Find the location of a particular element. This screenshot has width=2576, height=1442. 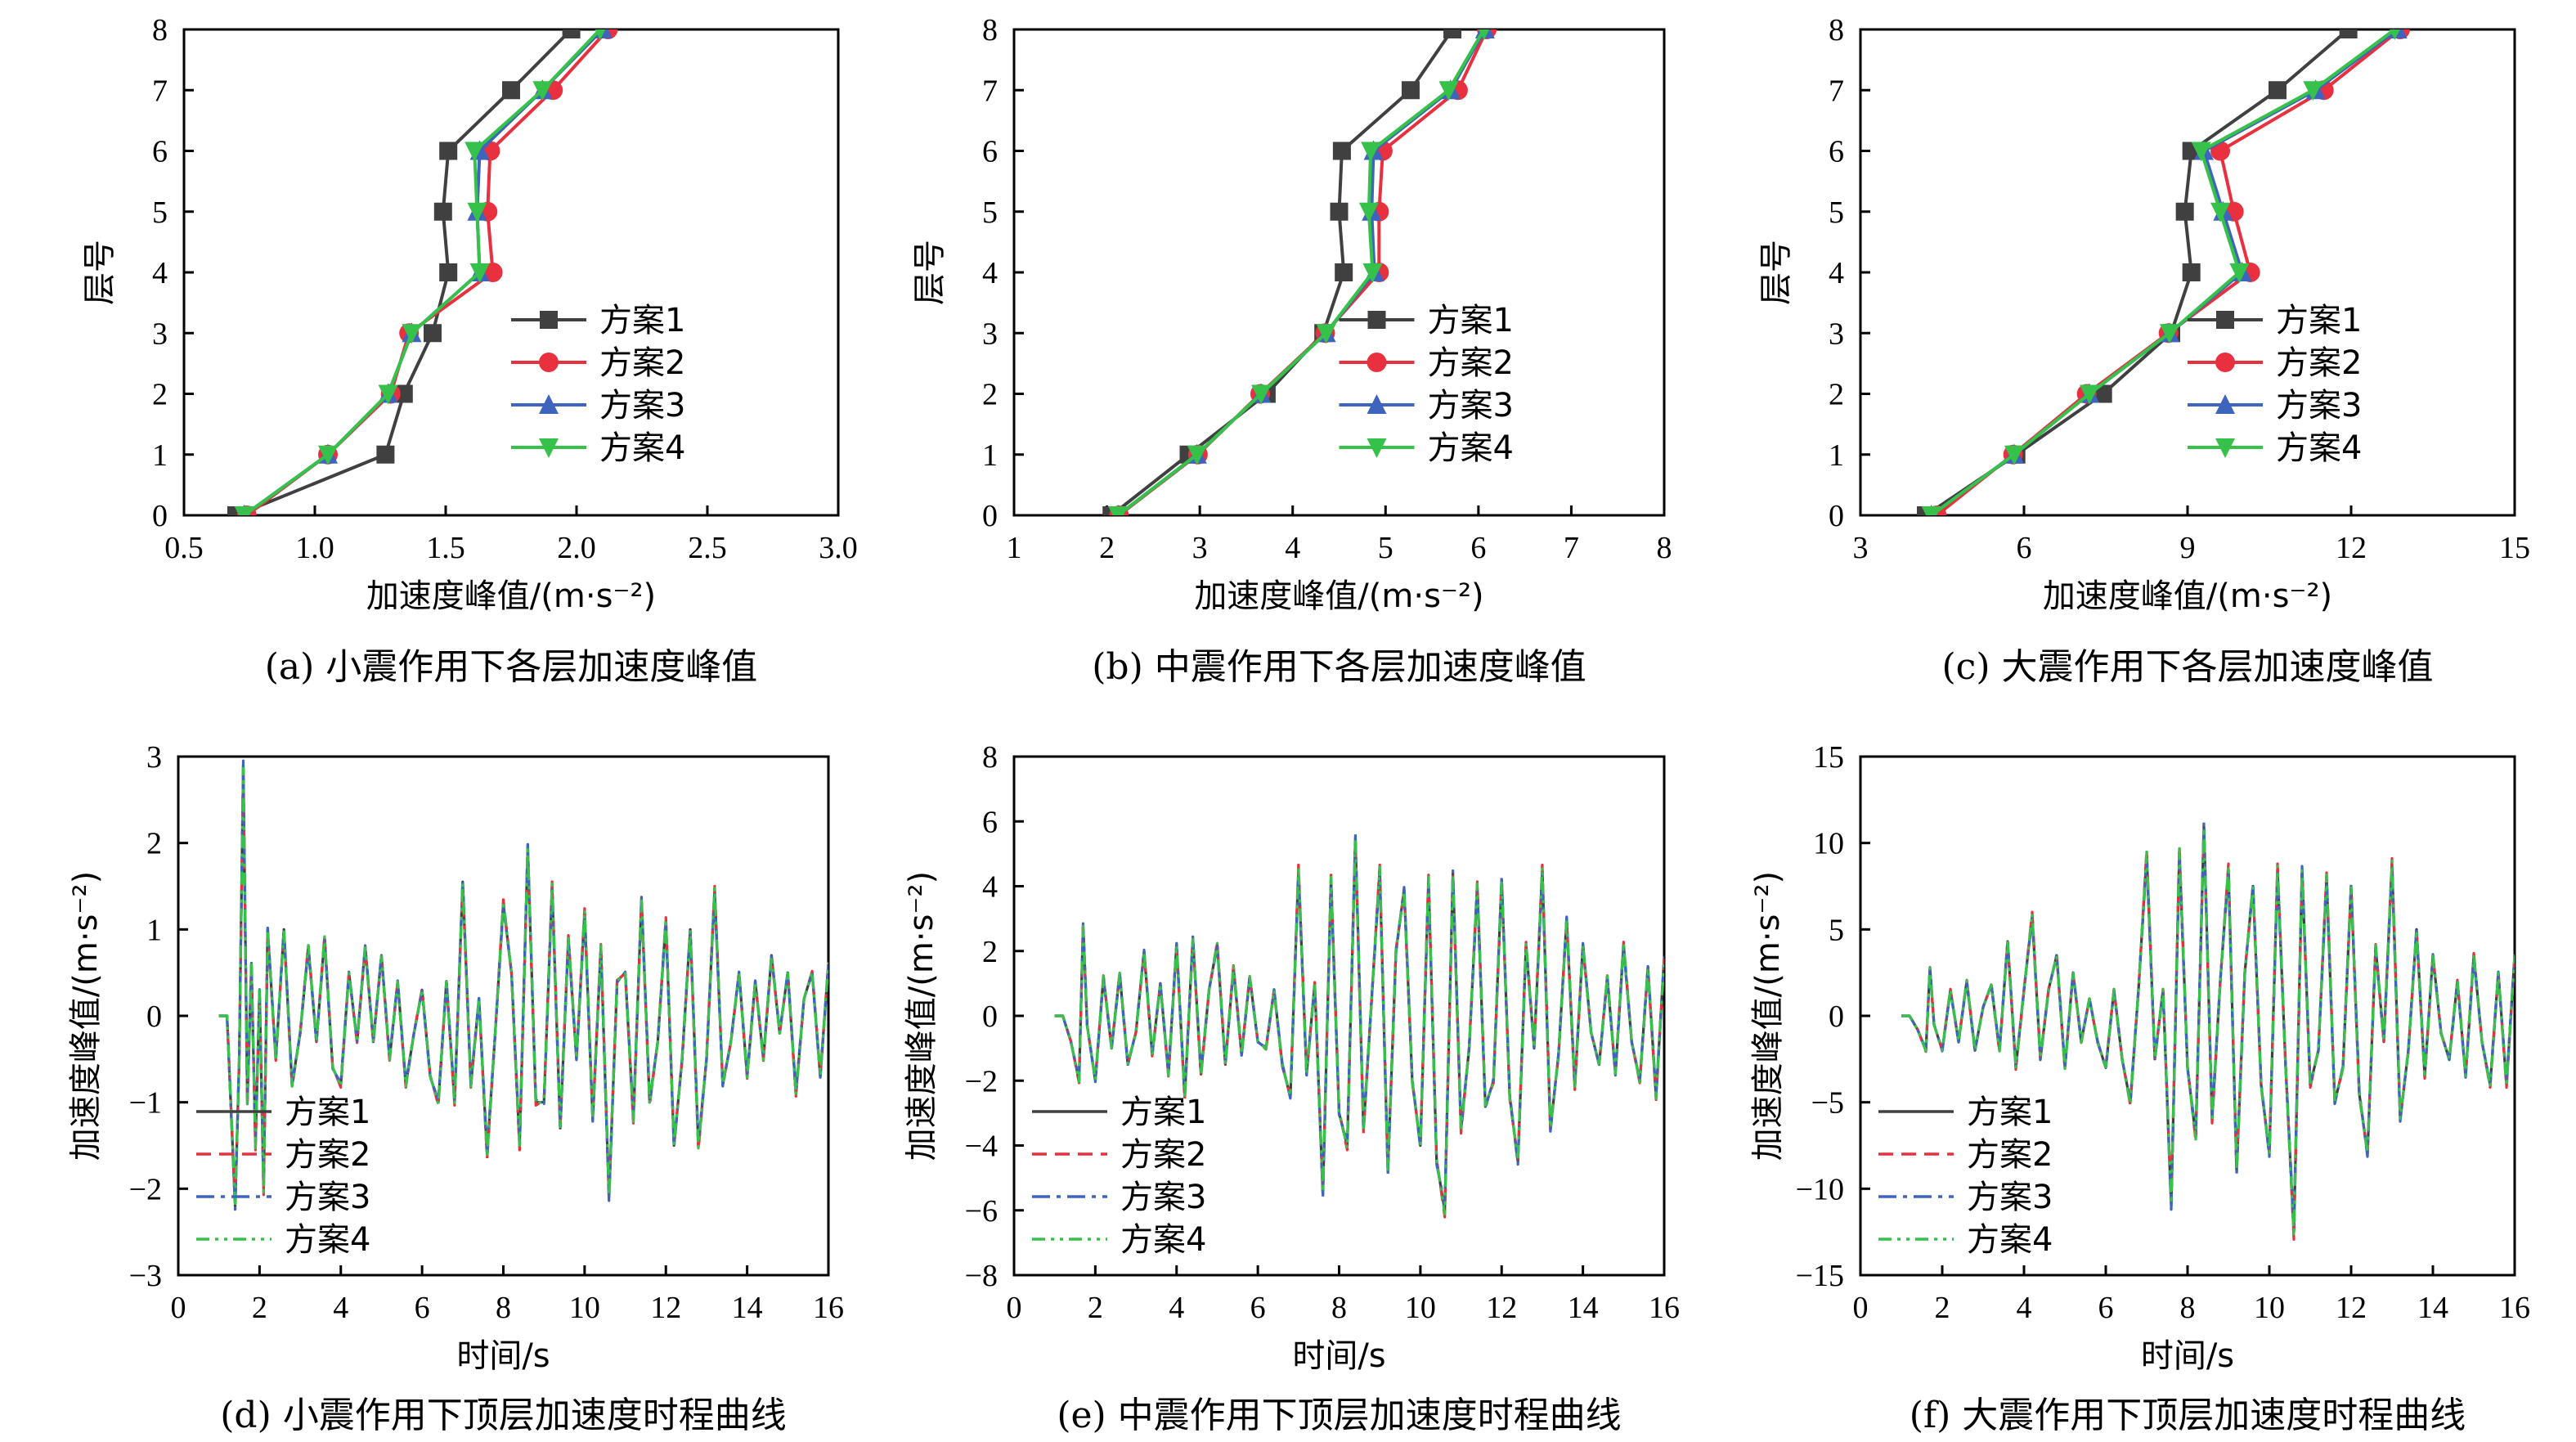

x-tick-label: 14 is located at coordinates (1584, 1308).